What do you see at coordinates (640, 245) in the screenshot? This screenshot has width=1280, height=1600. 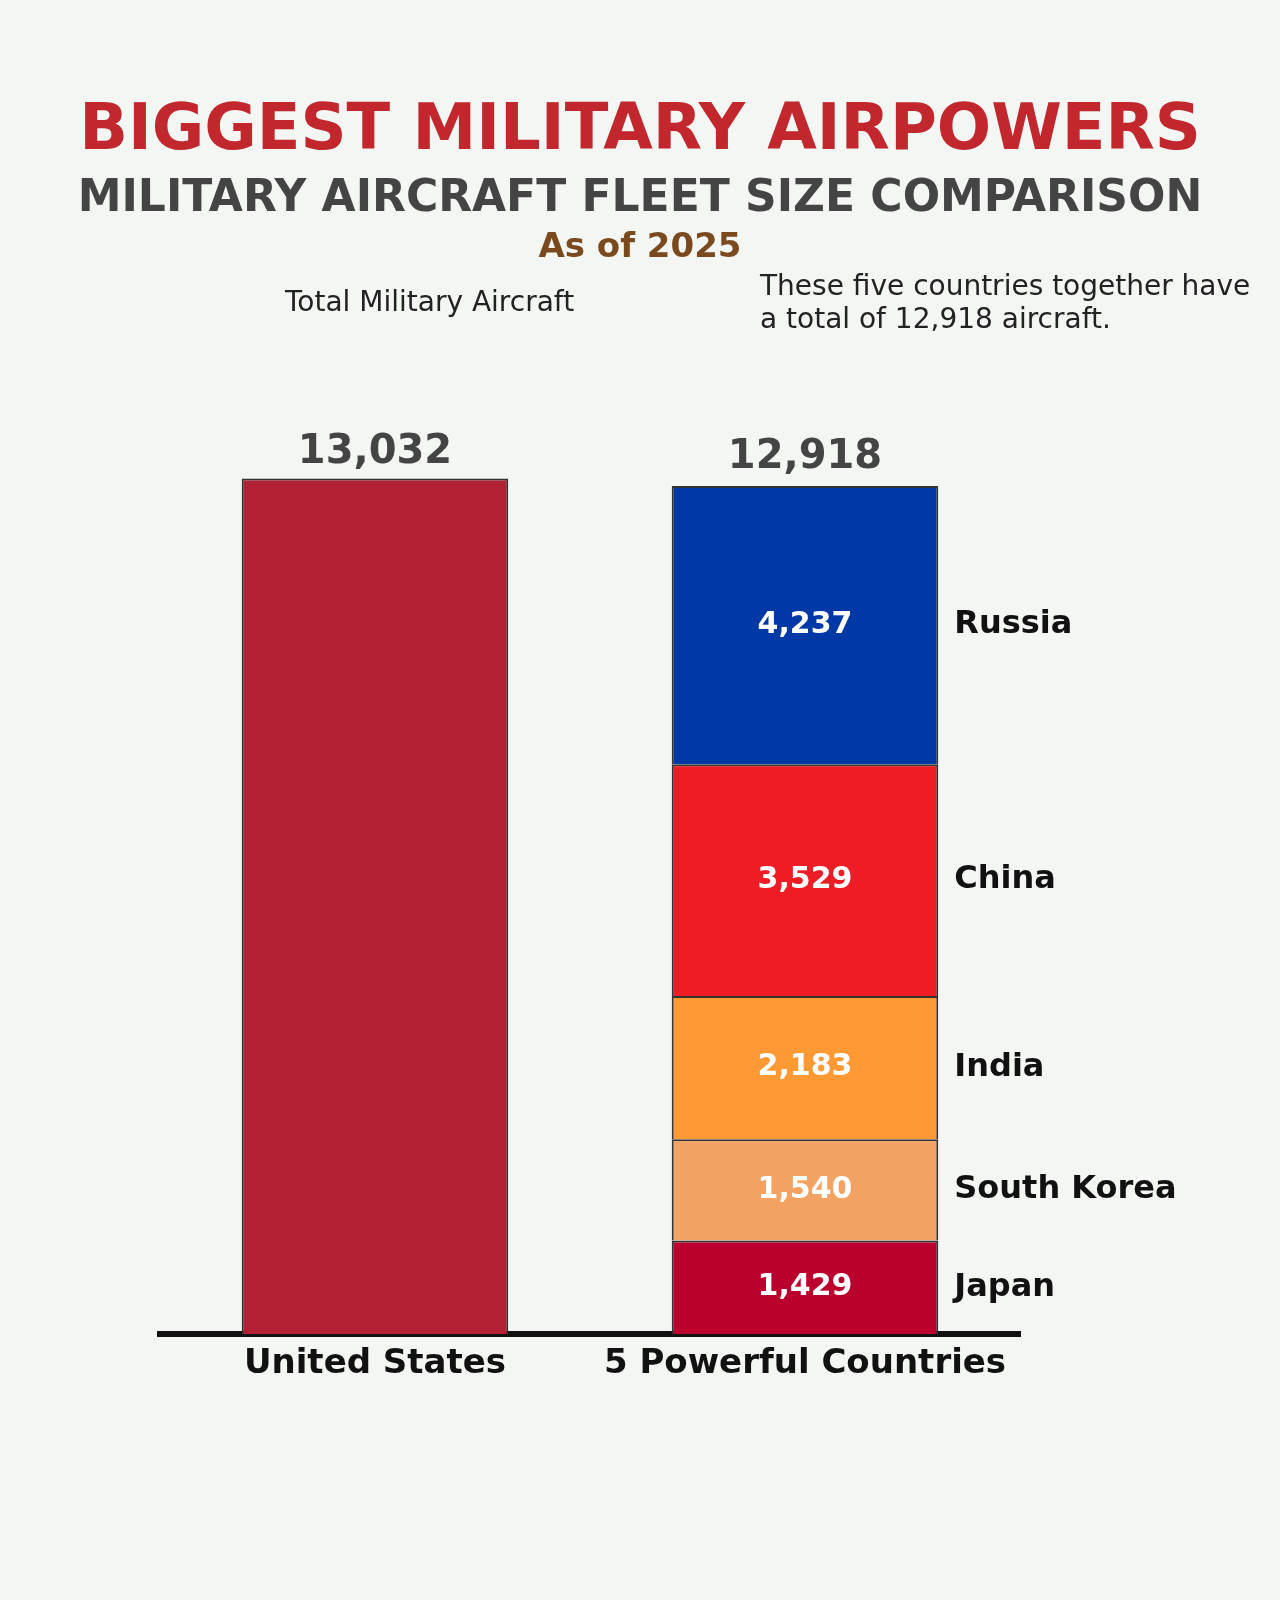 I see `text: As of 2025` at bounding box center [640, 245].